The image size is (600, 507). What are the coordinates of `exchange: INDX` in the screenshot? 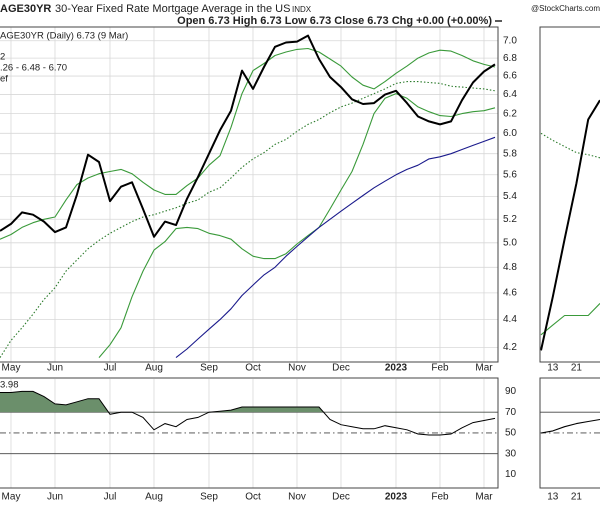 It's located at (302, 9).